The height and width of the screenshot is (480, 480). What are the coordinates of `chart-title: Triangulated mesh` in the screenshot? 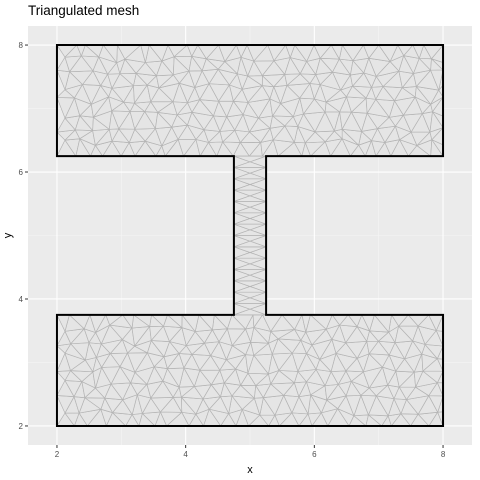 It's located at (84, 10).